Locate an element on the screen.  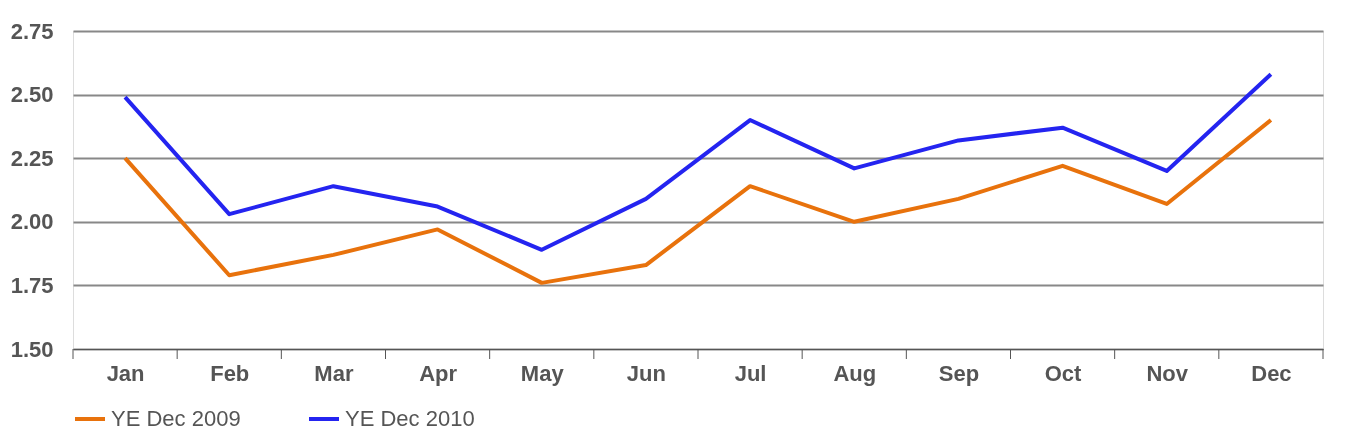
legend-label: YE Dec 2009 is located at coordinates (176, 418).